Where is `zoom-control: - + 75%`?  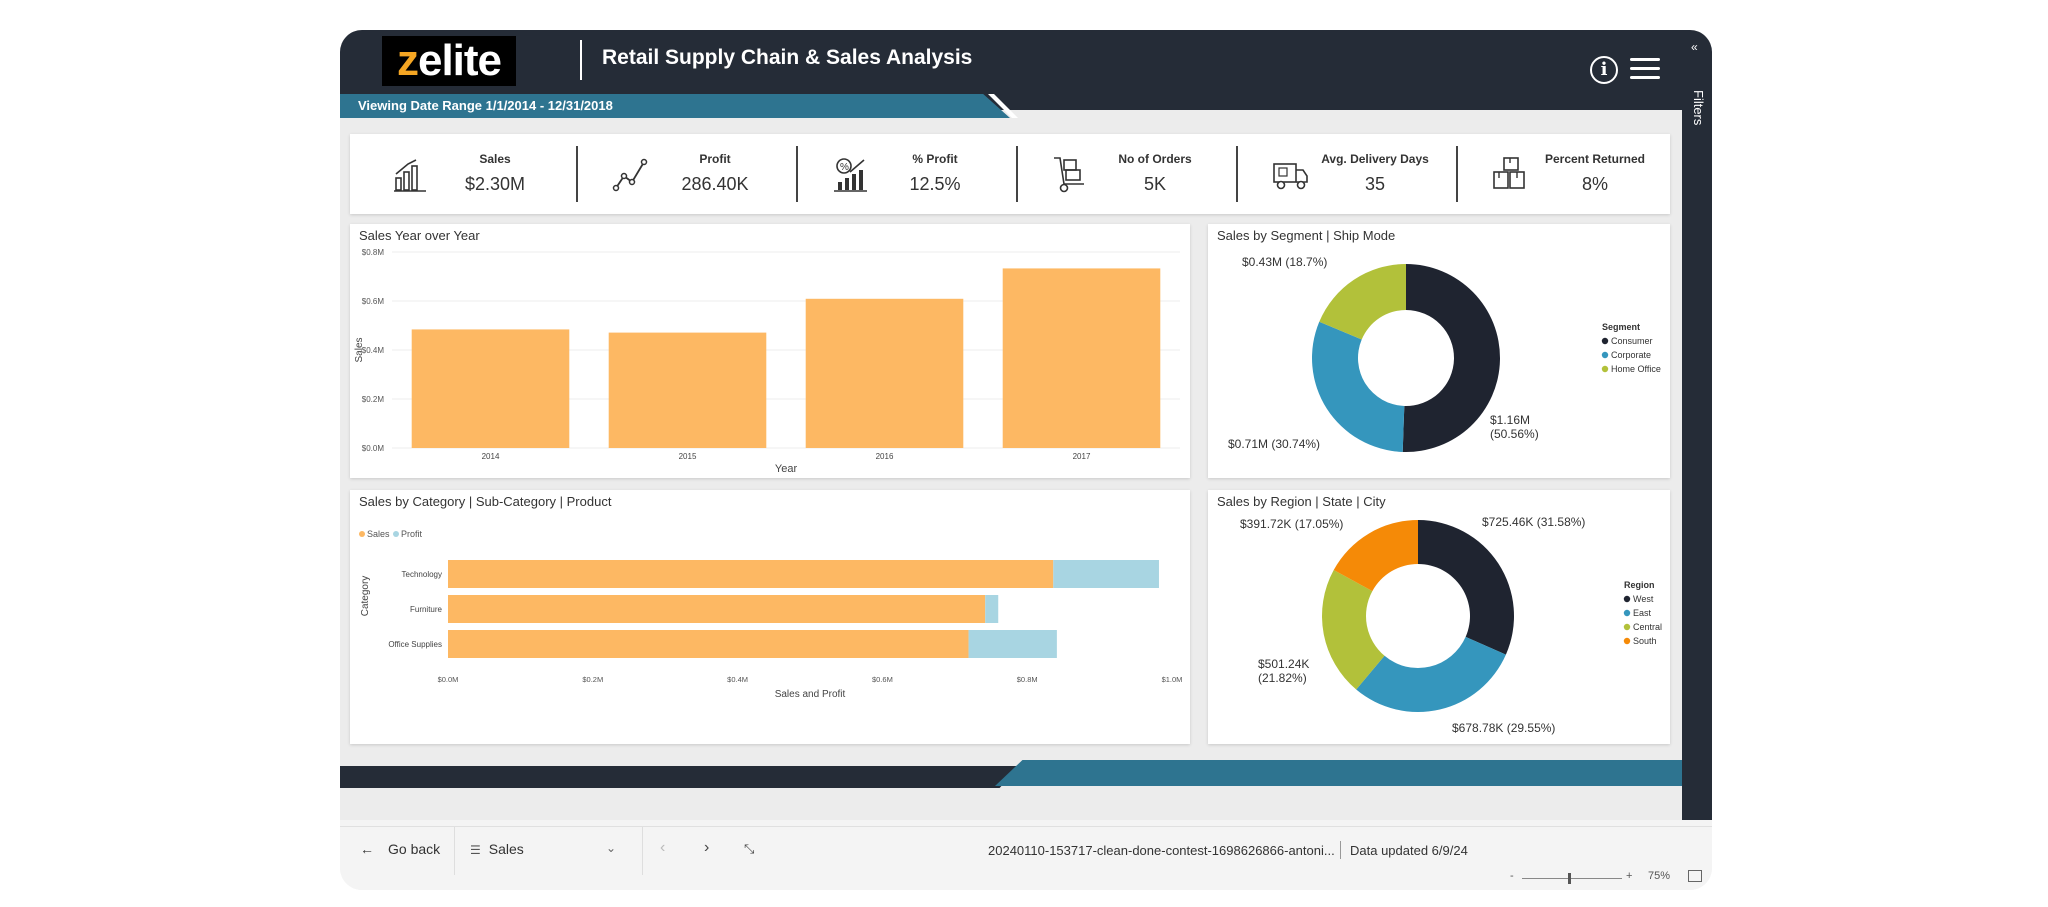 zoom-control: - + 75% is located at coordinates (1610, 878).